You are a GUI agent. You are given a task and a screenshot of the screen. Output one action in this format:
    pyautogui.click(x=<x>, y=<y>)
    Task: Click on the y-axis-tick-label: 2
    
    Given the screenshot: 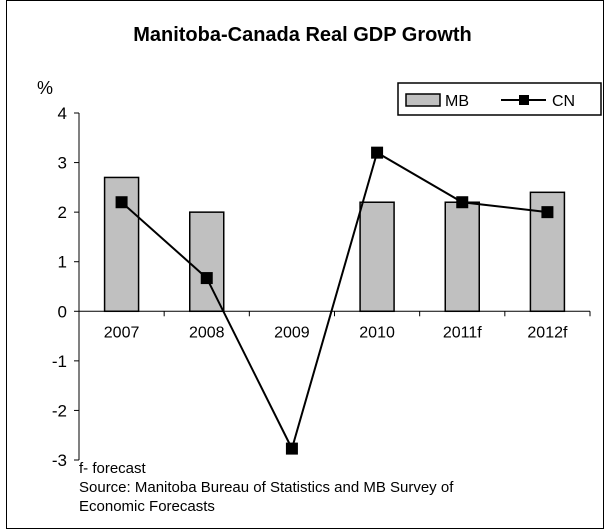 What is the action you would take?
    pyautogui.click(x=62, y=212)
    